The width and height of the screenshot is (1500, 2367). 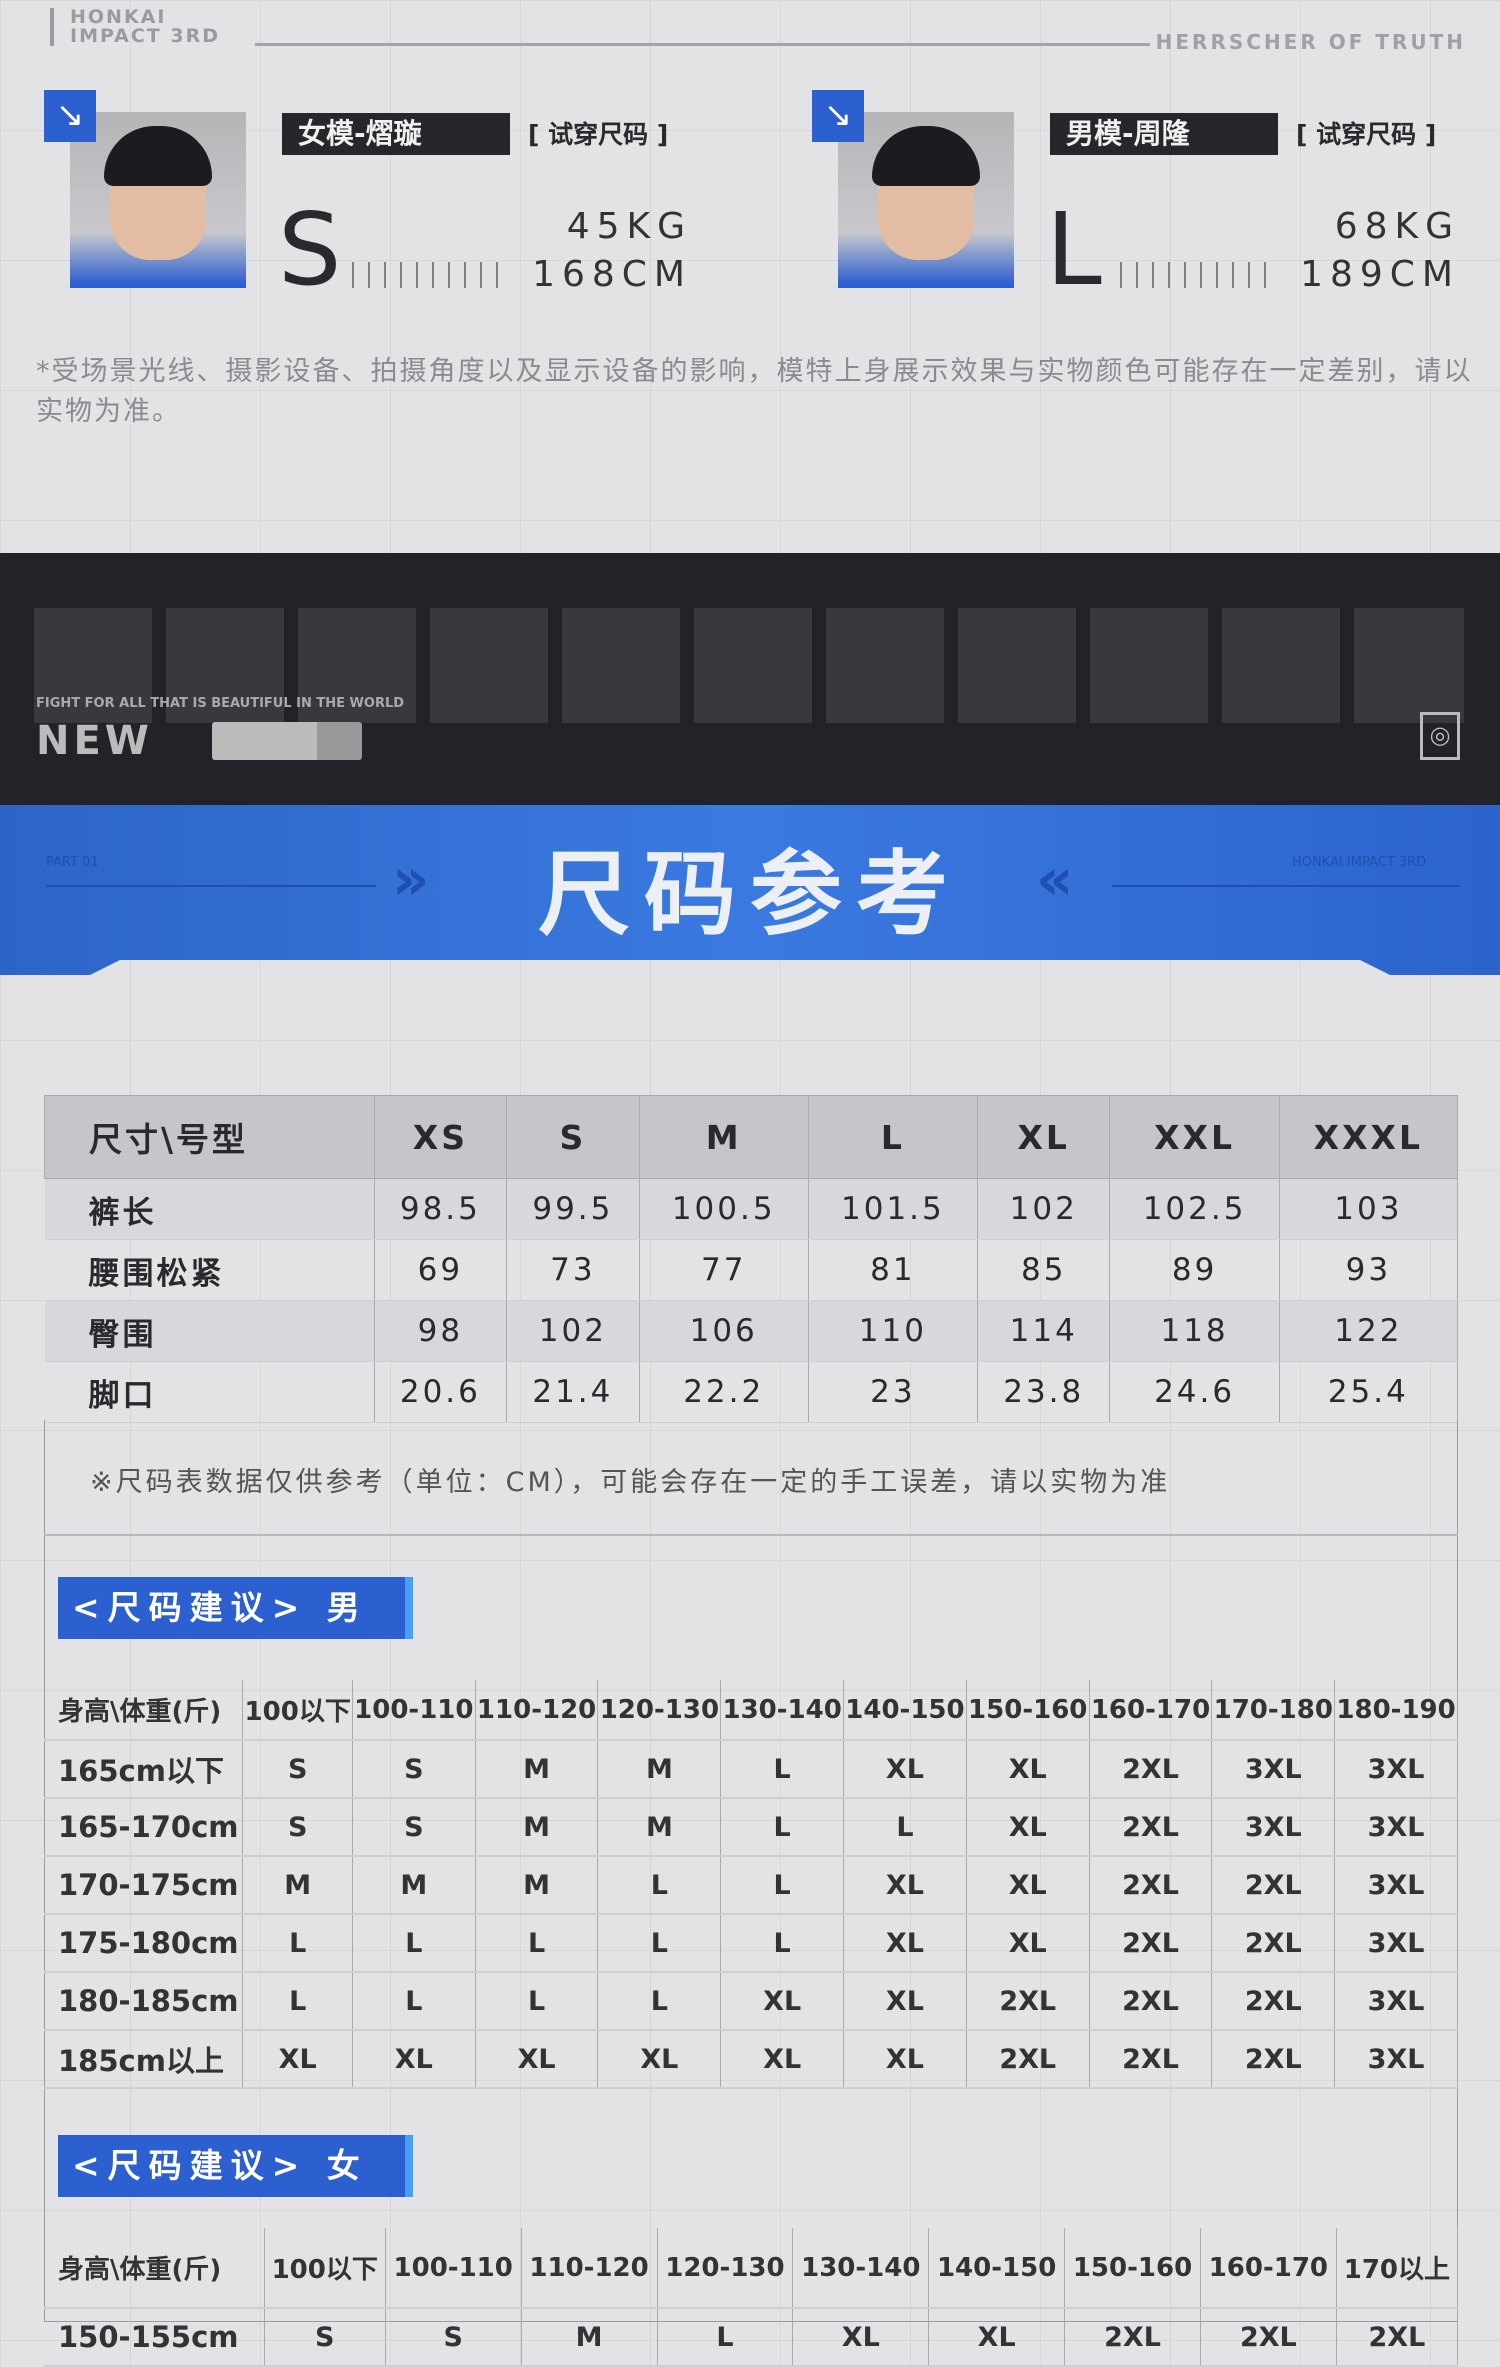 What do you see at coordinates (144, 1827) in the screenshot?
I see `row-label: 165-170cm` at bounding box center [144, 1827].